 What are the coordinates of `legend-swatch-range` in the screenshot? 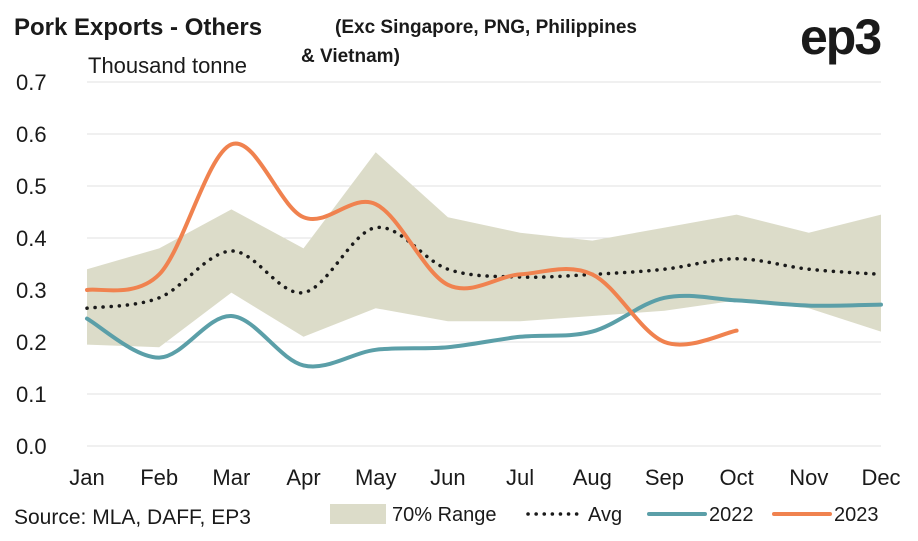 It's located at (358, 514).